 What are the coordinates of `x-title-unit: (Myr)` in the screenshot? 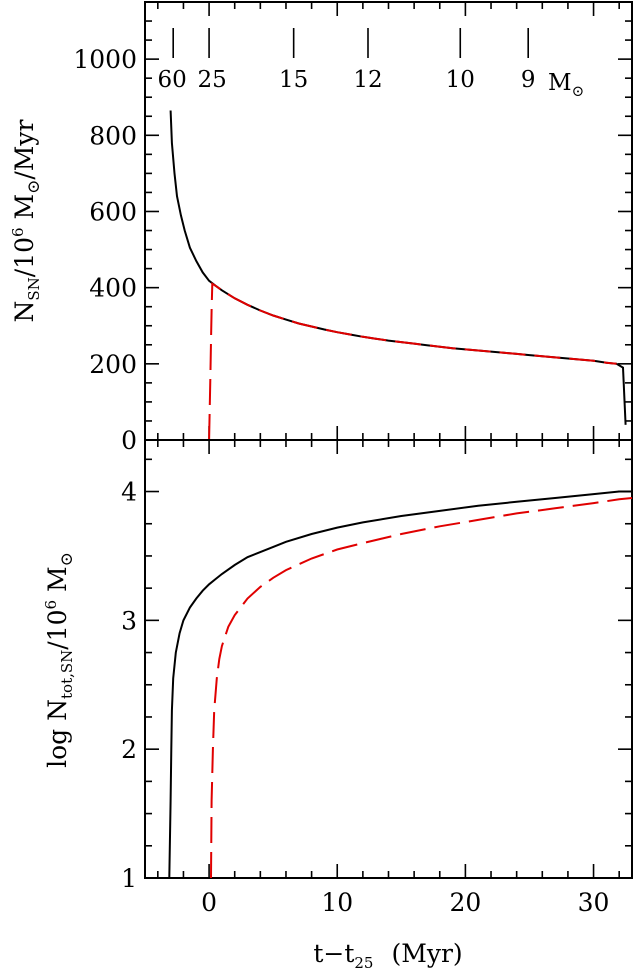 It's located at (426, 953).